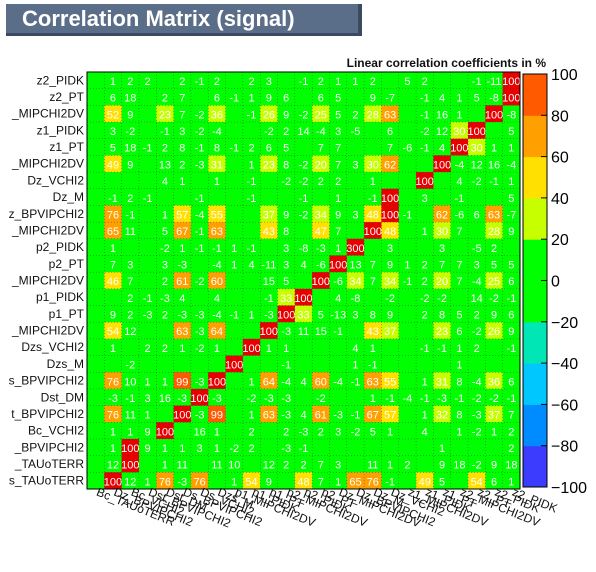  What do you see at coordinates (199, 432) in the screenshot?
I see `cell-value: 16` at bounding box center [199, 432].